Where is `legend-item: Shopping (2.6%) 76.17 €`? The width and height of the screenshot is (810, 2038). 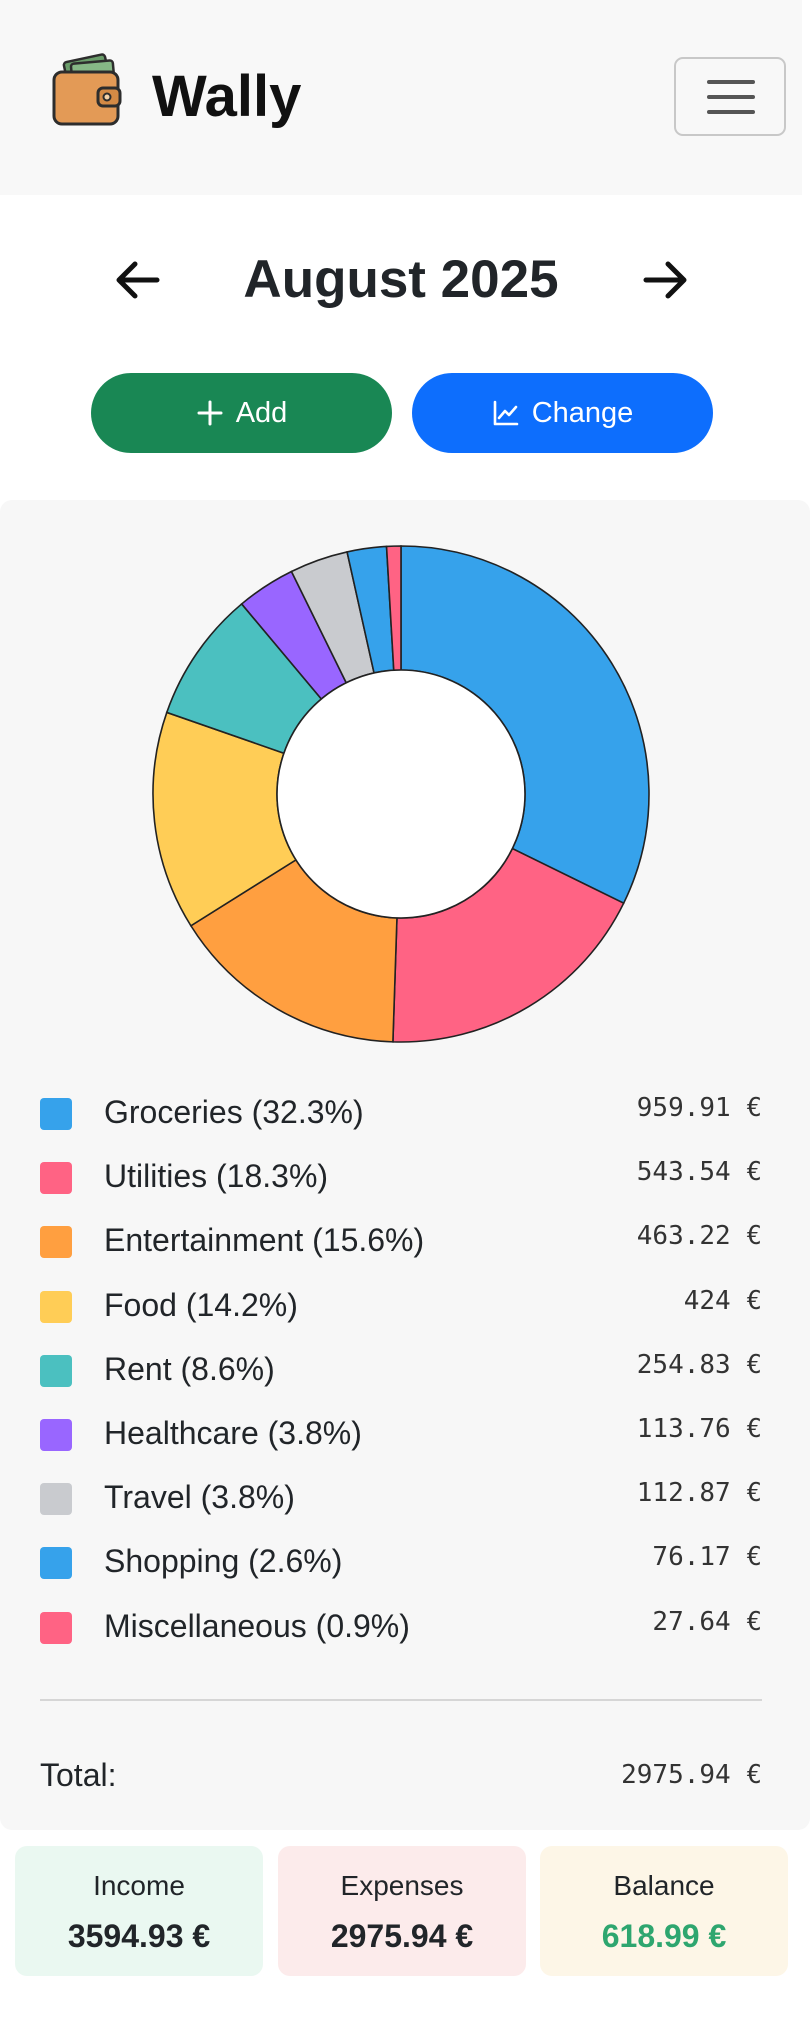
legend-item: Shopping (2.6%) 76.17 € is located at coordinates (405, 1559).